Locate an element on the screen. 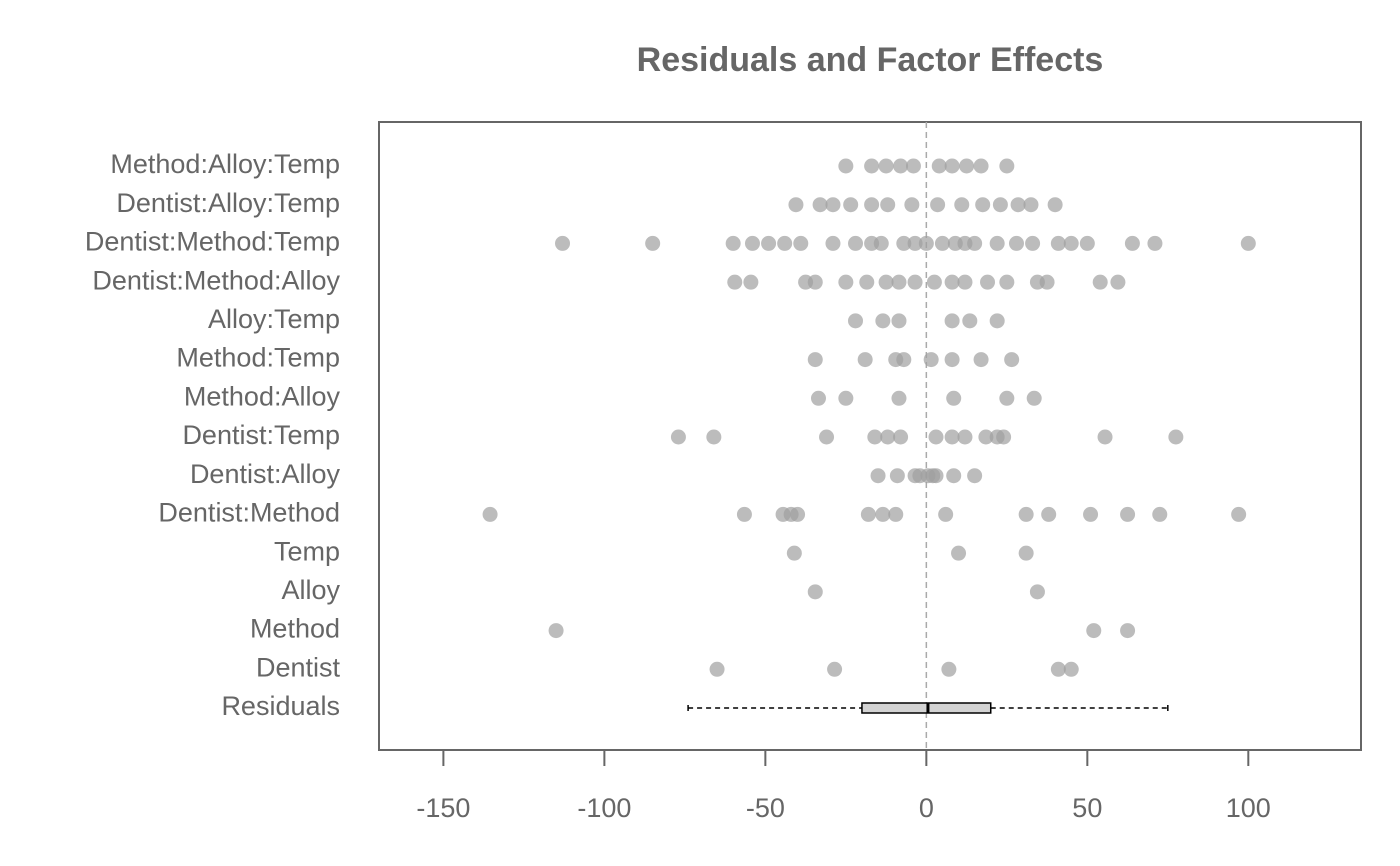 This screenshot has width=1400, height=866. x-tick-label: 100 is located at coordinates (1248, 808).